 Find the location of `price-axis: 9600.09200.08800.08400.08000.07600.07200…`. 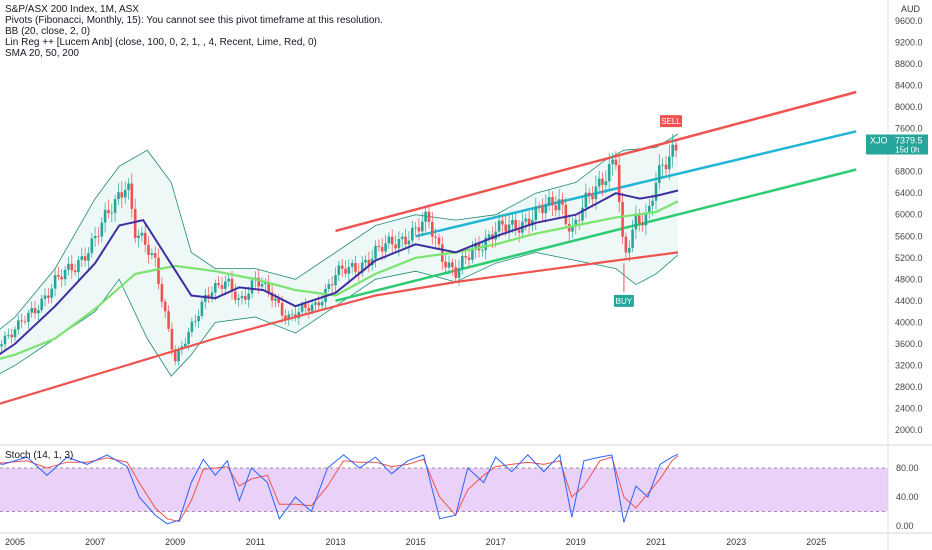

price-axis: 9600.09200.08800.08400.08000.07600.07200… is located at coordinates (905, 275).